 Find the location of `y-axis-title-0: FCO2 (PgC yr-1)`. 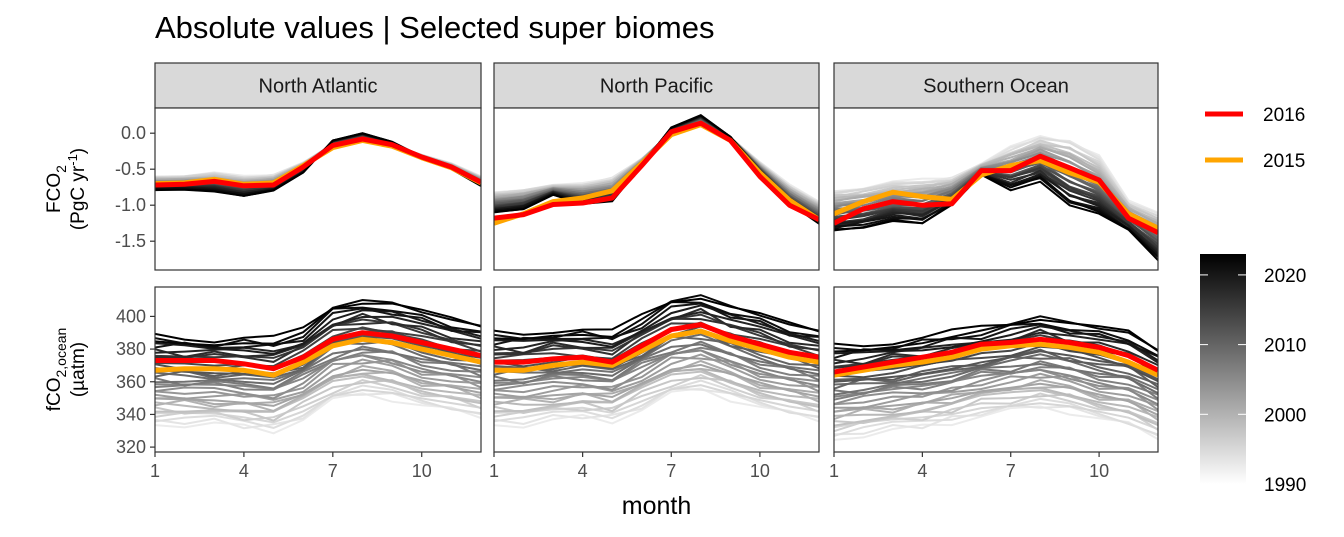

y-axis-title-0: FCO2 (PgC yr-1) is located at coordinates (66, 189).